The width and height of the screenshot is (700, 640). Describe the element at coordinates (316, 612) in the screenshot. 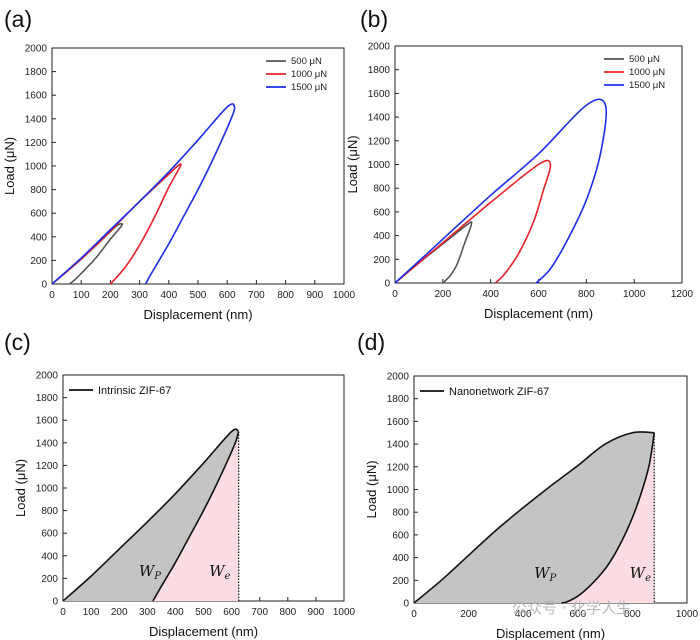

I see `x-tick-label: 900` at that location.